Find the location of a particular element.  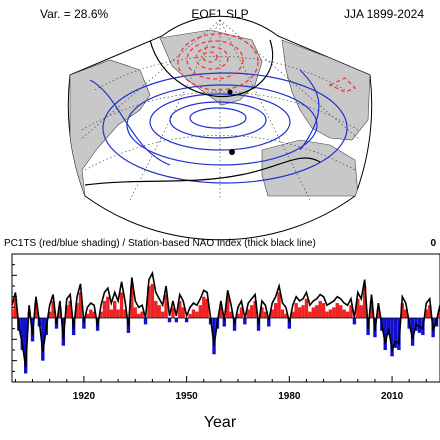

positive-contours is located at coordinates (267, 63).